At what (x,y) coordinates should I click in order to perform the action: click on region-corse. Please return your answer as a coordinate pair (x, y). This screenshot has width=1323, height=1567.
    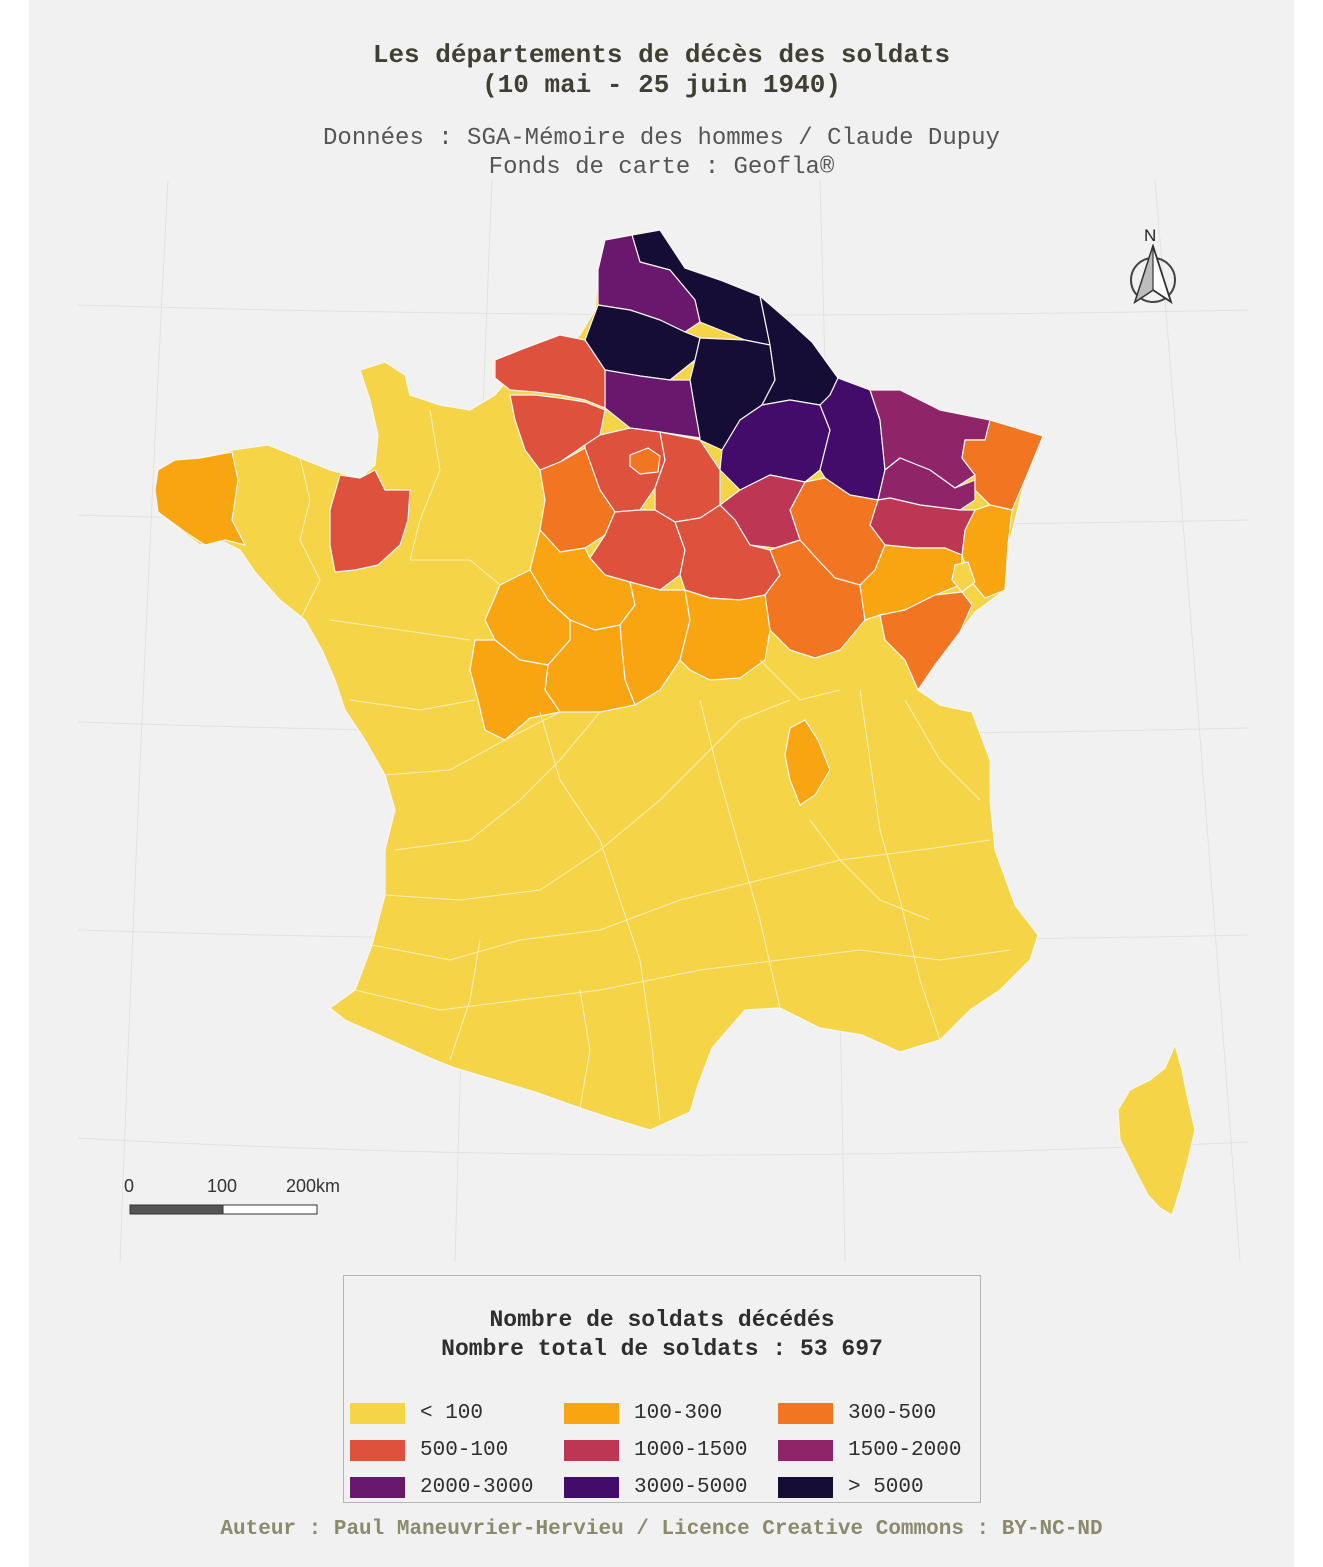
    Looking at the image, I should click on (1156, 1130).